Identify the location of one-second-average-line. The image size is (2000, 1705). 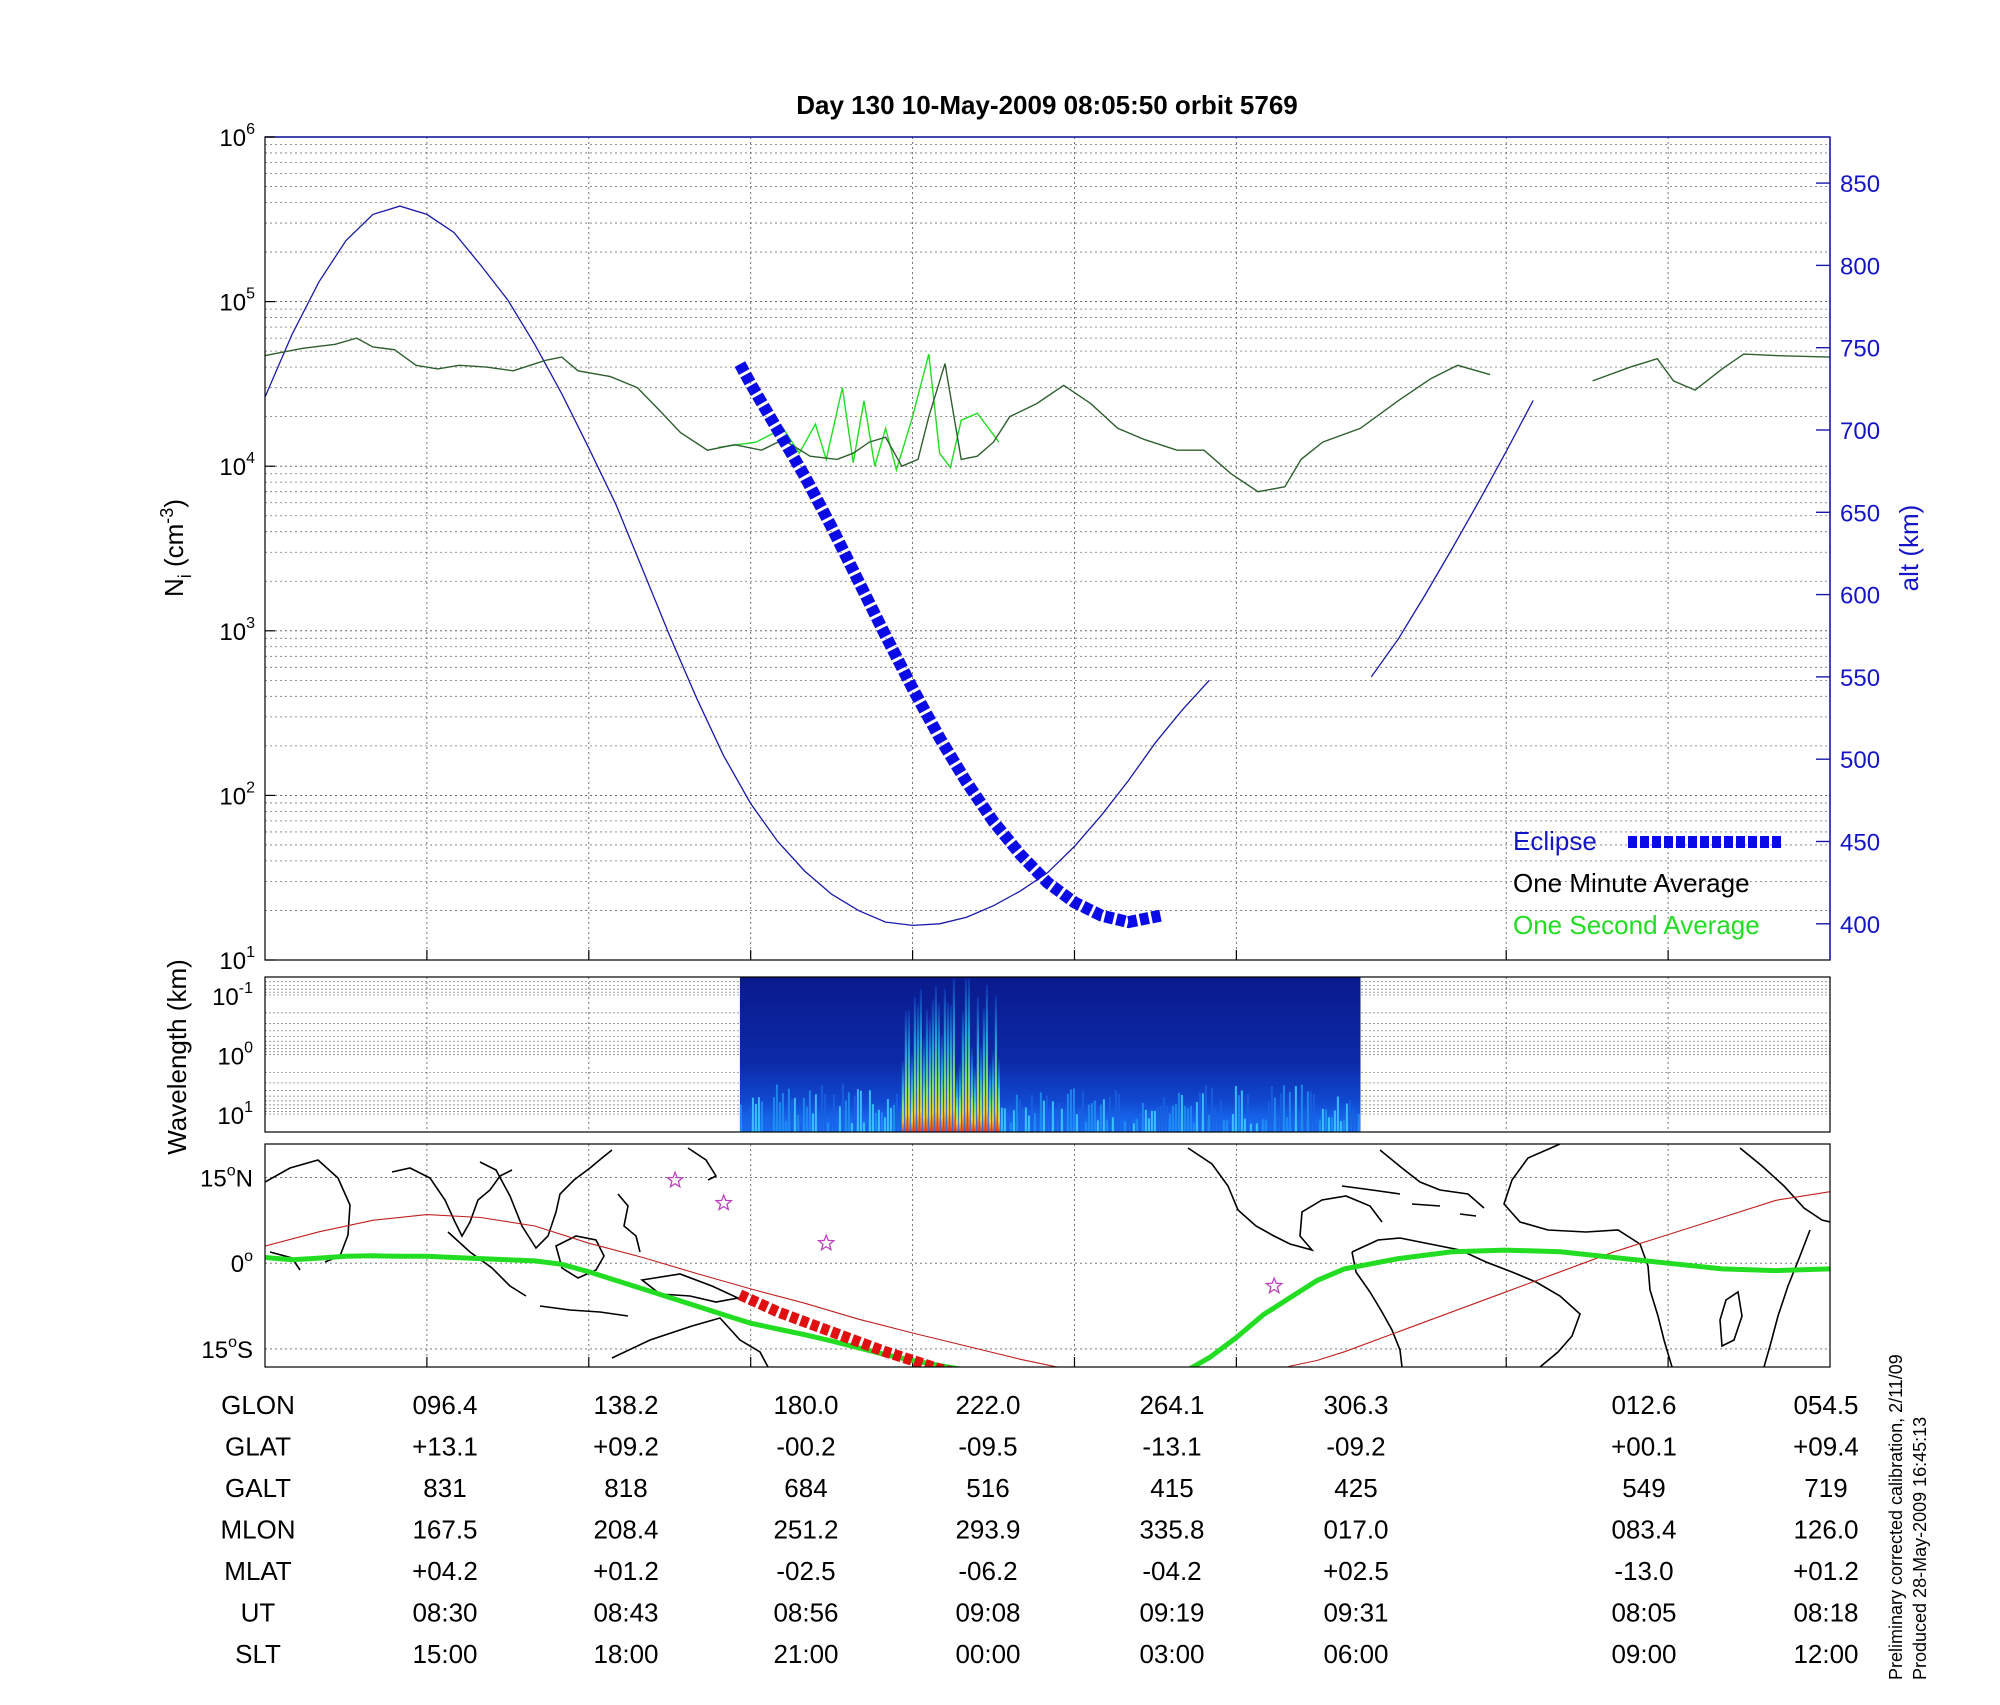
(859, 413).